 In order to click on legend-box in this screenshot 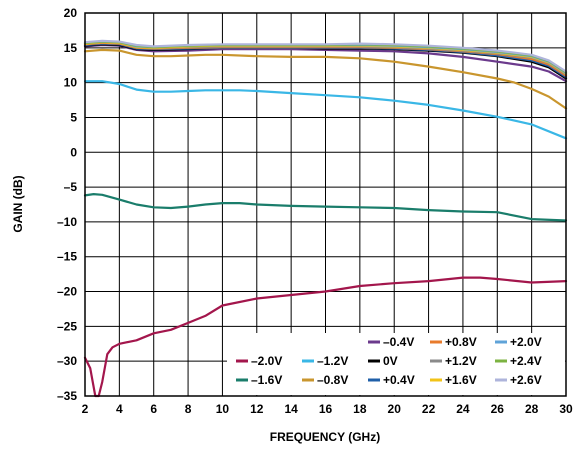, I will do `click(396, 364)`.